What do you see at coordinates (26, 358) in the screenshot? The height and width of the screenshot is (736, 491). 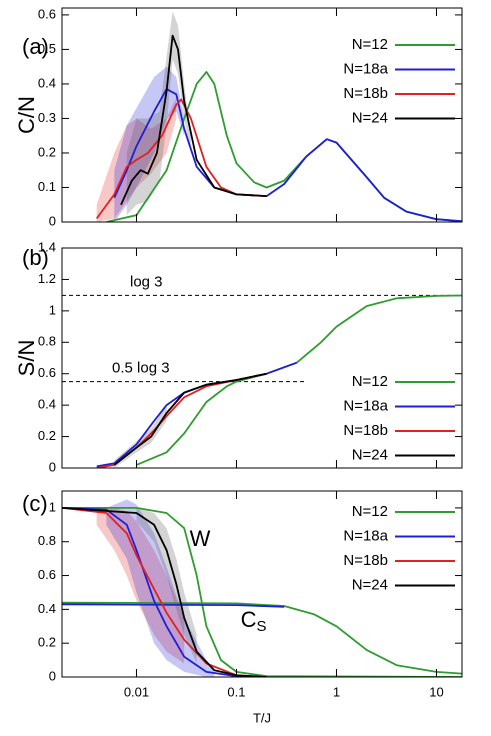 I see `y-axis-label: S/N` at bounding box center [26, 358].